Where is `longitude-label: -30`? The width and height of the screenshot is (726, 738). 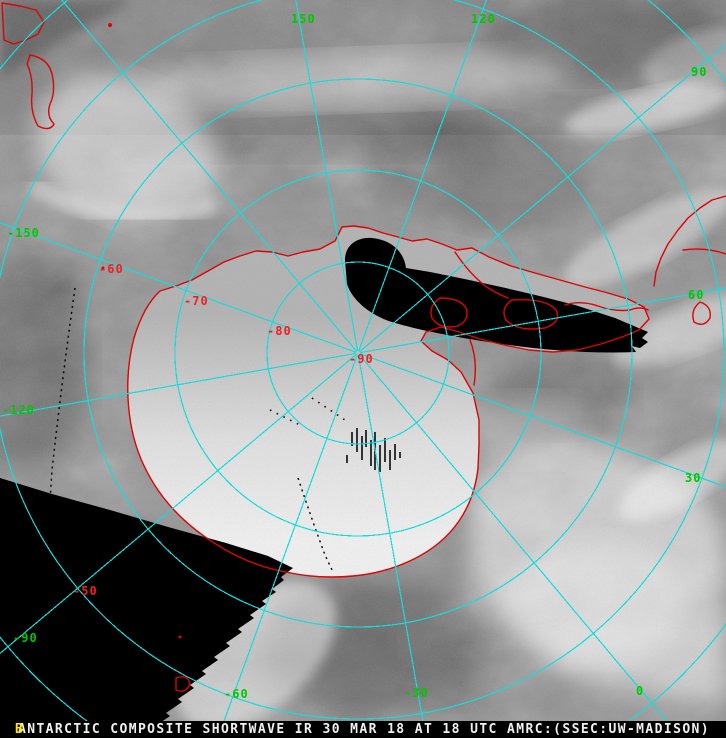 longitude-label: -30 is located at coordinates (416, 693).